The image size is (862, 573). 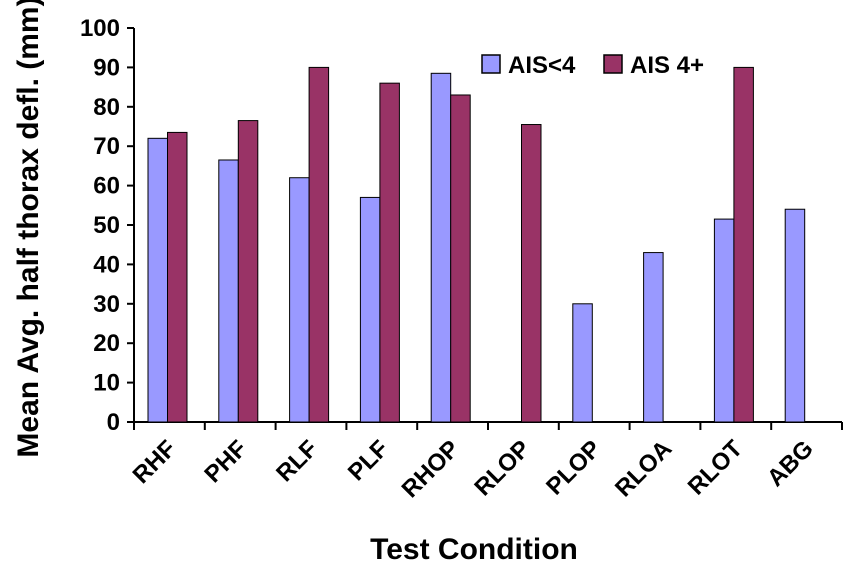 I want to click on bar-ais-4plus-phf, so click(x=248, y=271).